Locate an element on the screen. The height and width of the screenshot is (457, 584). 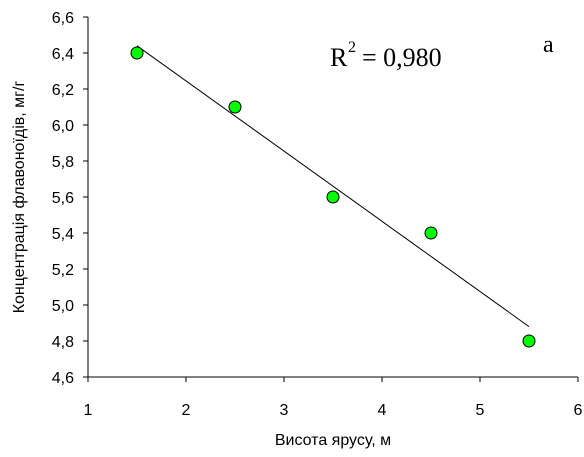
y-tick-label: 4,8 is located at coordinates (63, 342).